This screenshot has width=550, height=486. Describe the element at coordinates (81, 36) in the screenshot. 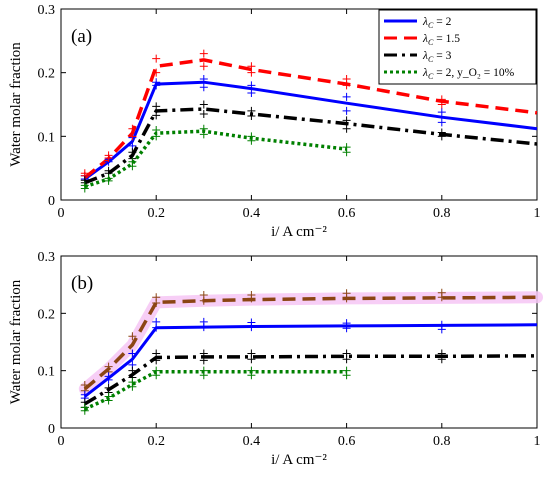

I see `panel-label: (a)` at that location.